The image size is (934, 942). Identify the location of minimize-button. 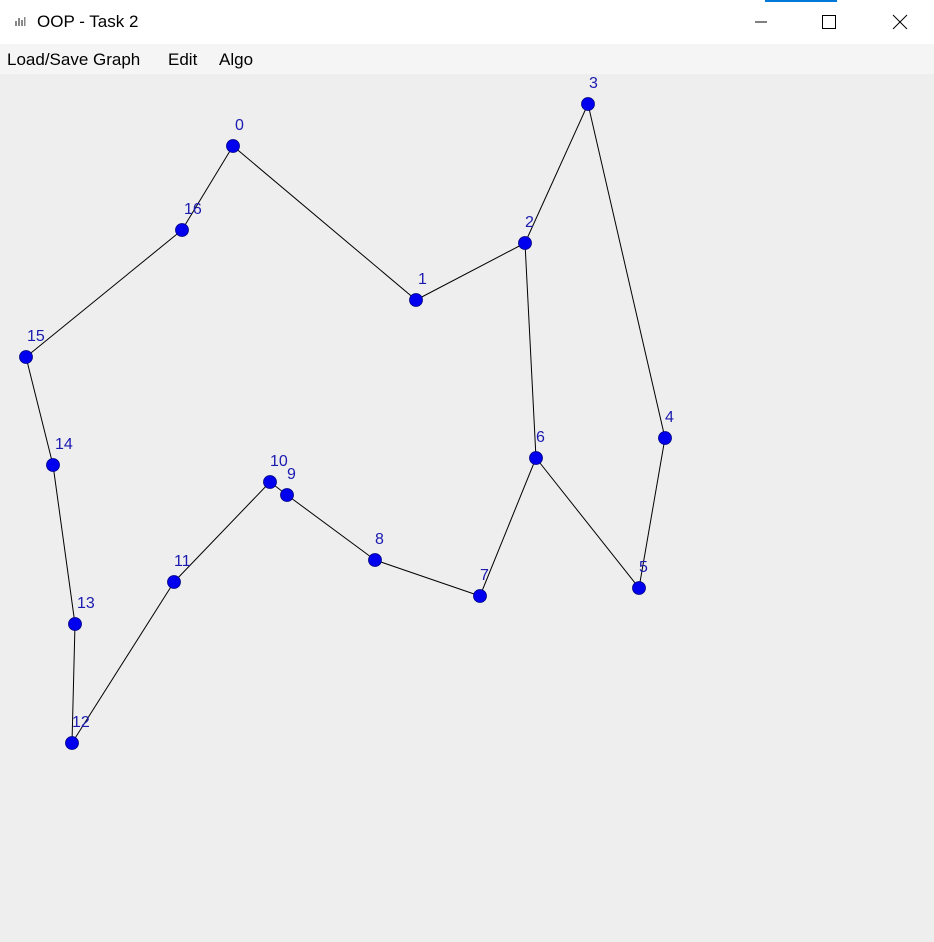
(761, 22).